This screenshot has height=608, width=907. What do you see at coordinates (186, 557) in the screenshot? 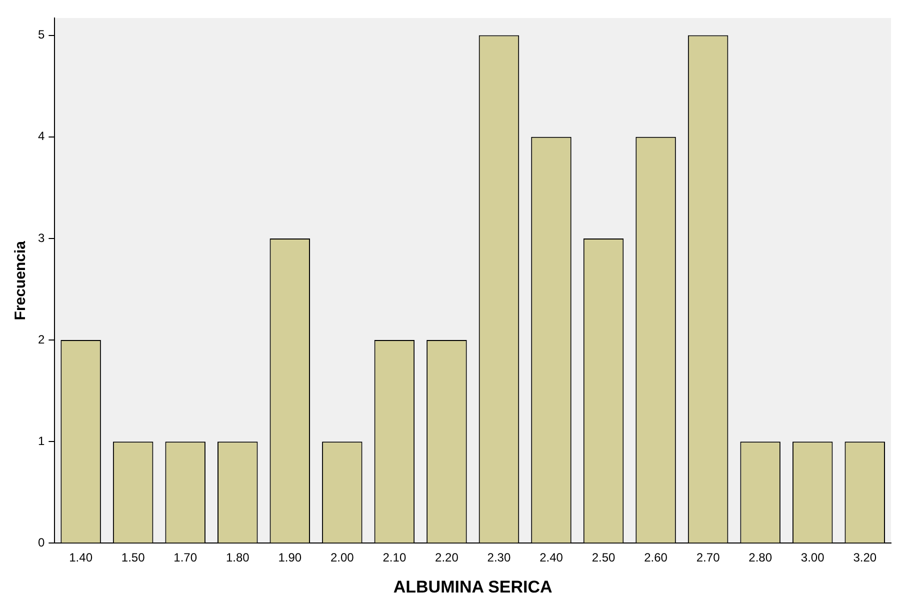
I see `x-tick-label: 1.70` at bounding box center [186, 557].